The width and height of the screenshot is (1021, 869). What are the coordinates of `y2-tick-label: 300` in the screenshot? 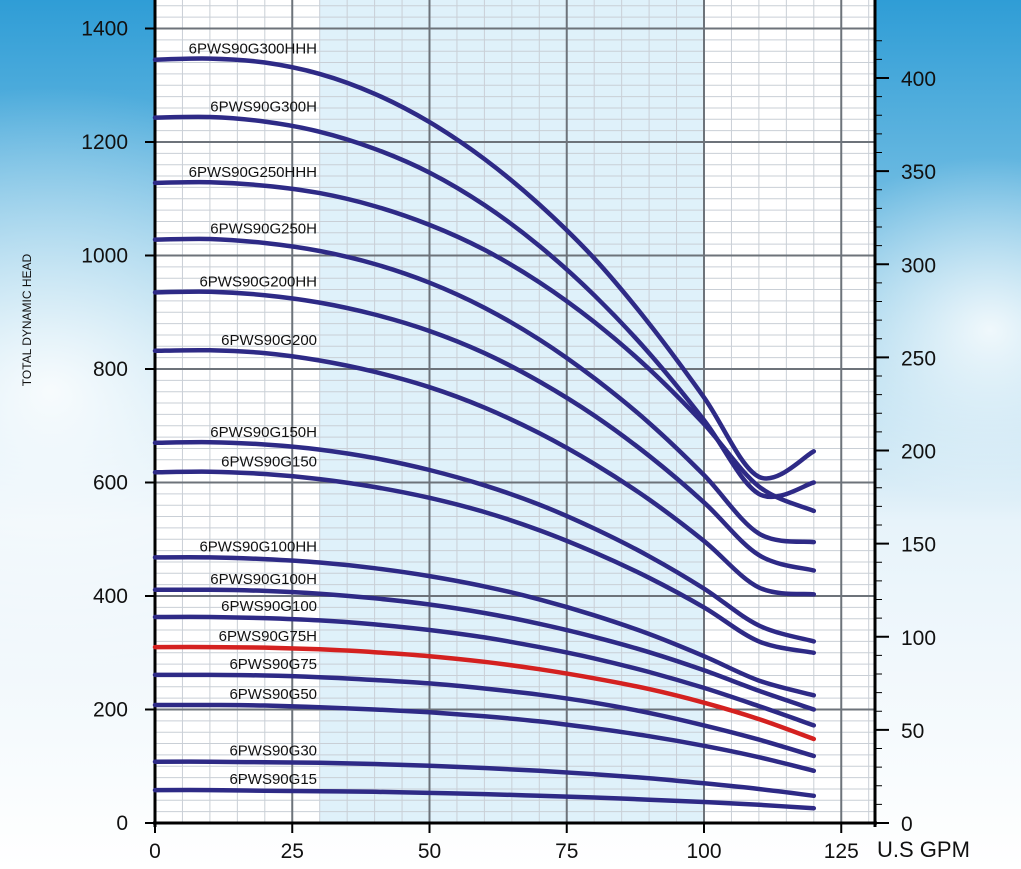 It's located at (918, 265).